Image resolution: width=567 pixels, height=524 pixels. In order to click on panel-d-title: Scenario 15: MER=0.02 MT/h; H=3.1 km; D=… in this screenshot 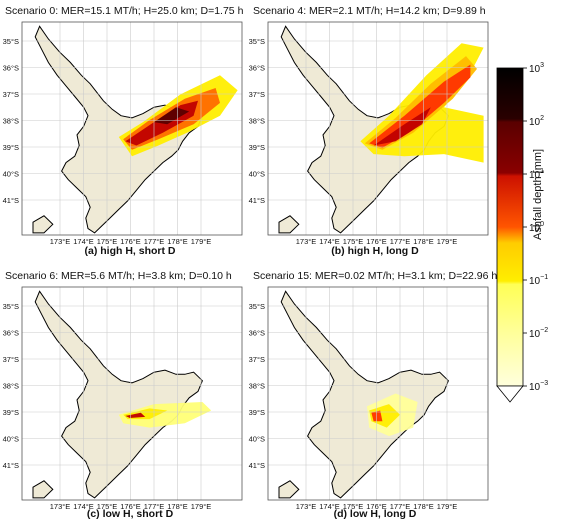, I will do `click(375, 276)`.